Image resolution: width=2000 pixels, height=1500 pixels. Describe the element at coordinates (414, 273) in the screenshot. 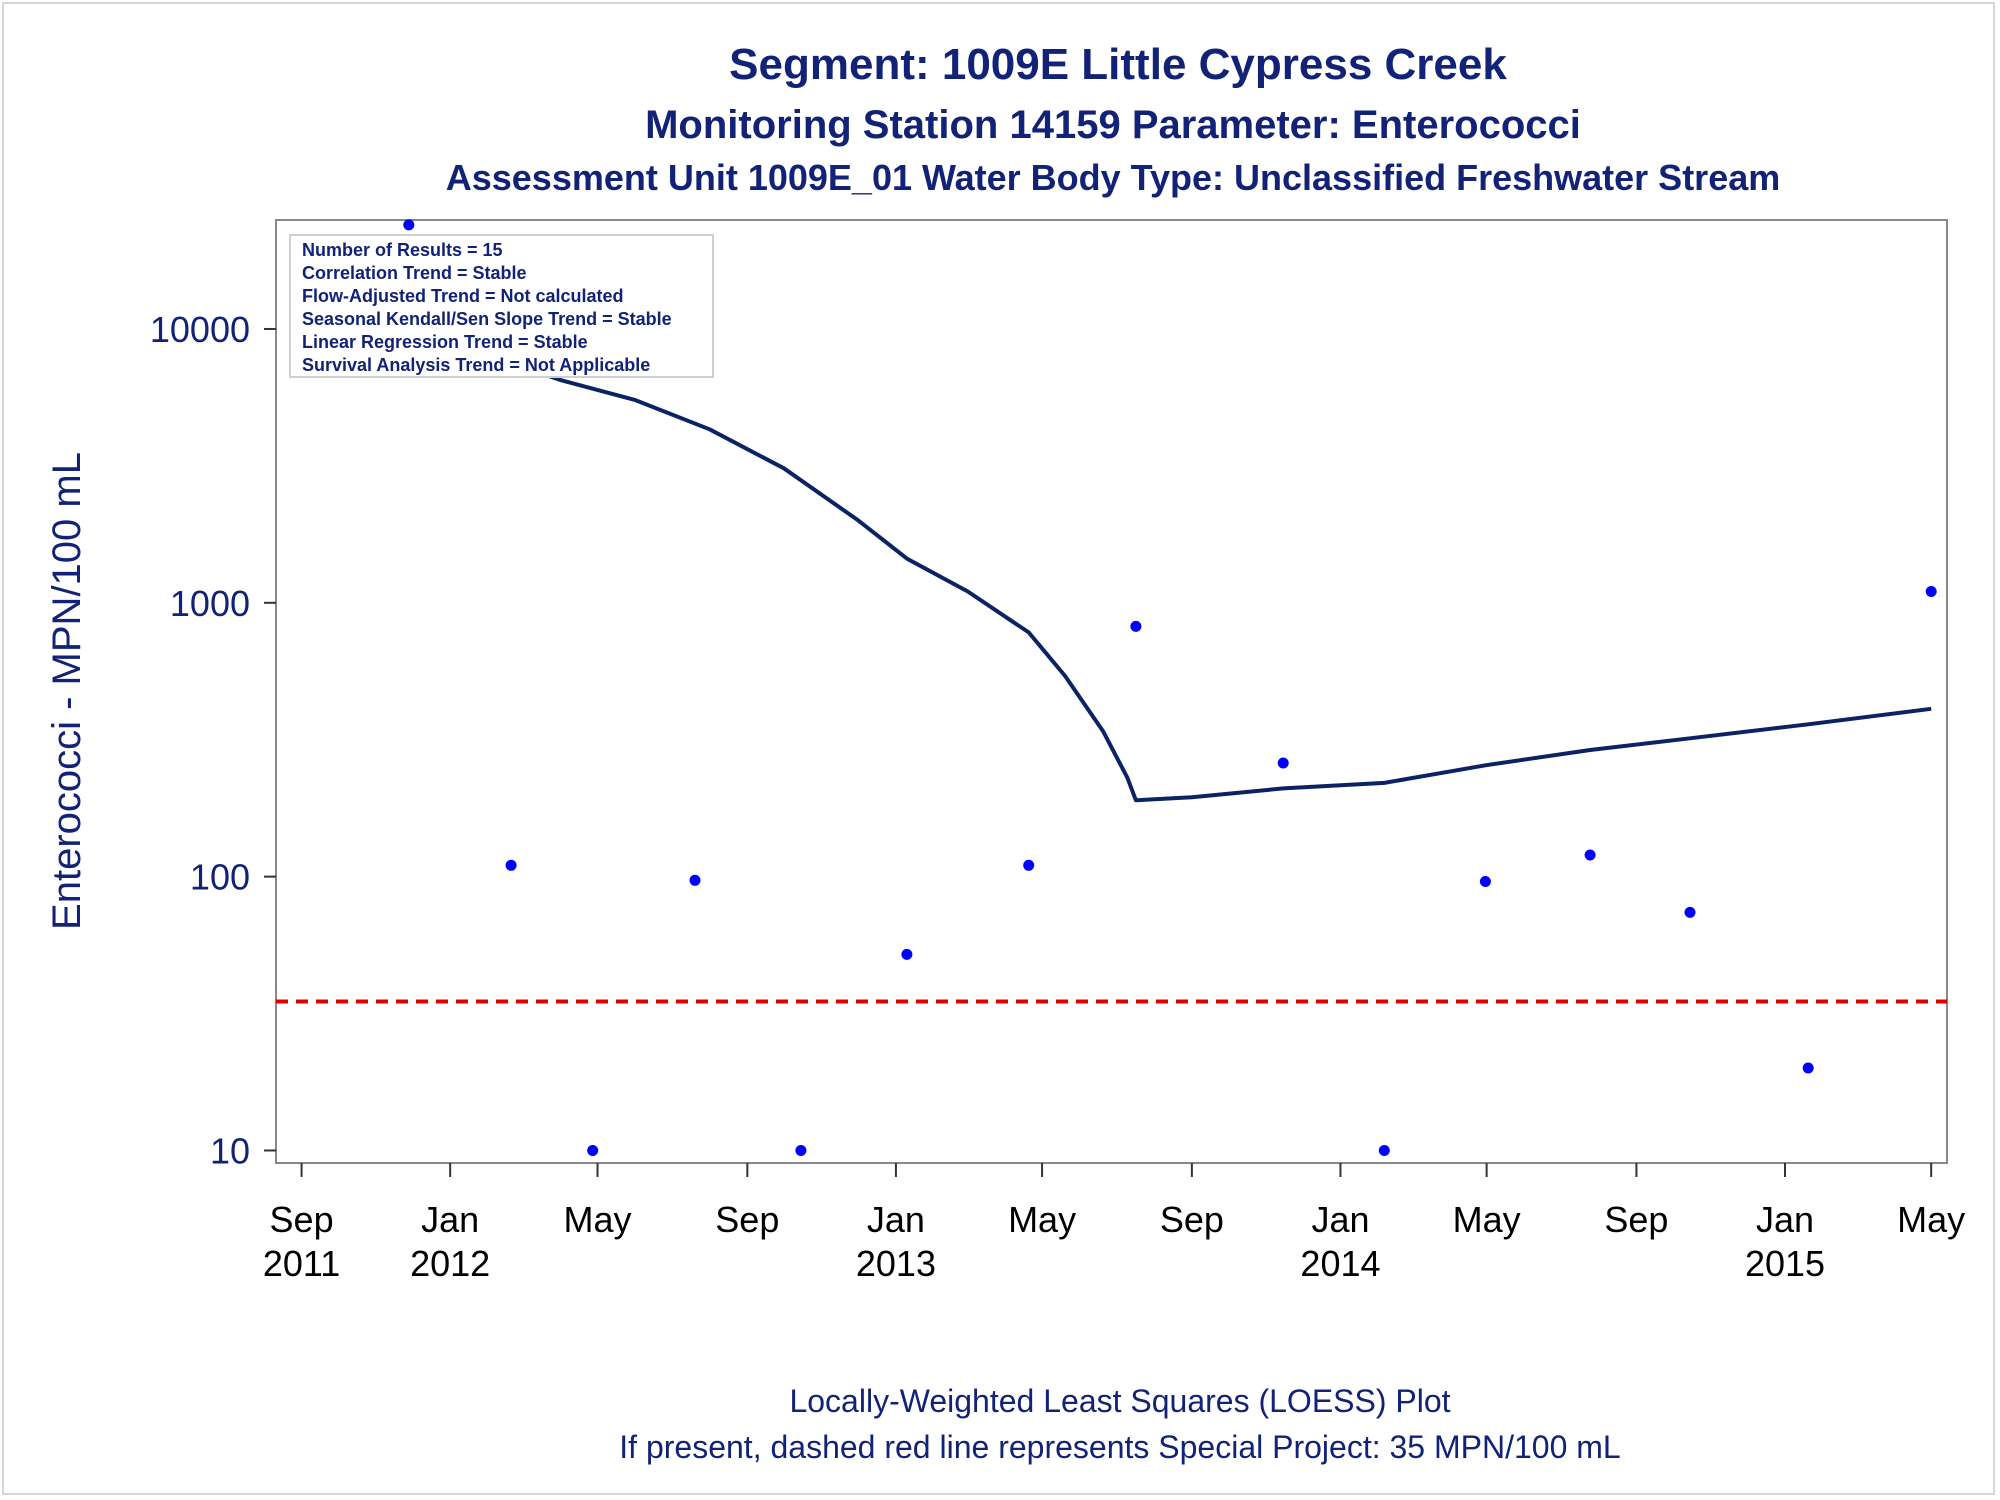

I see `trend-summary-line: Correlation Trend = Stable` at that location.